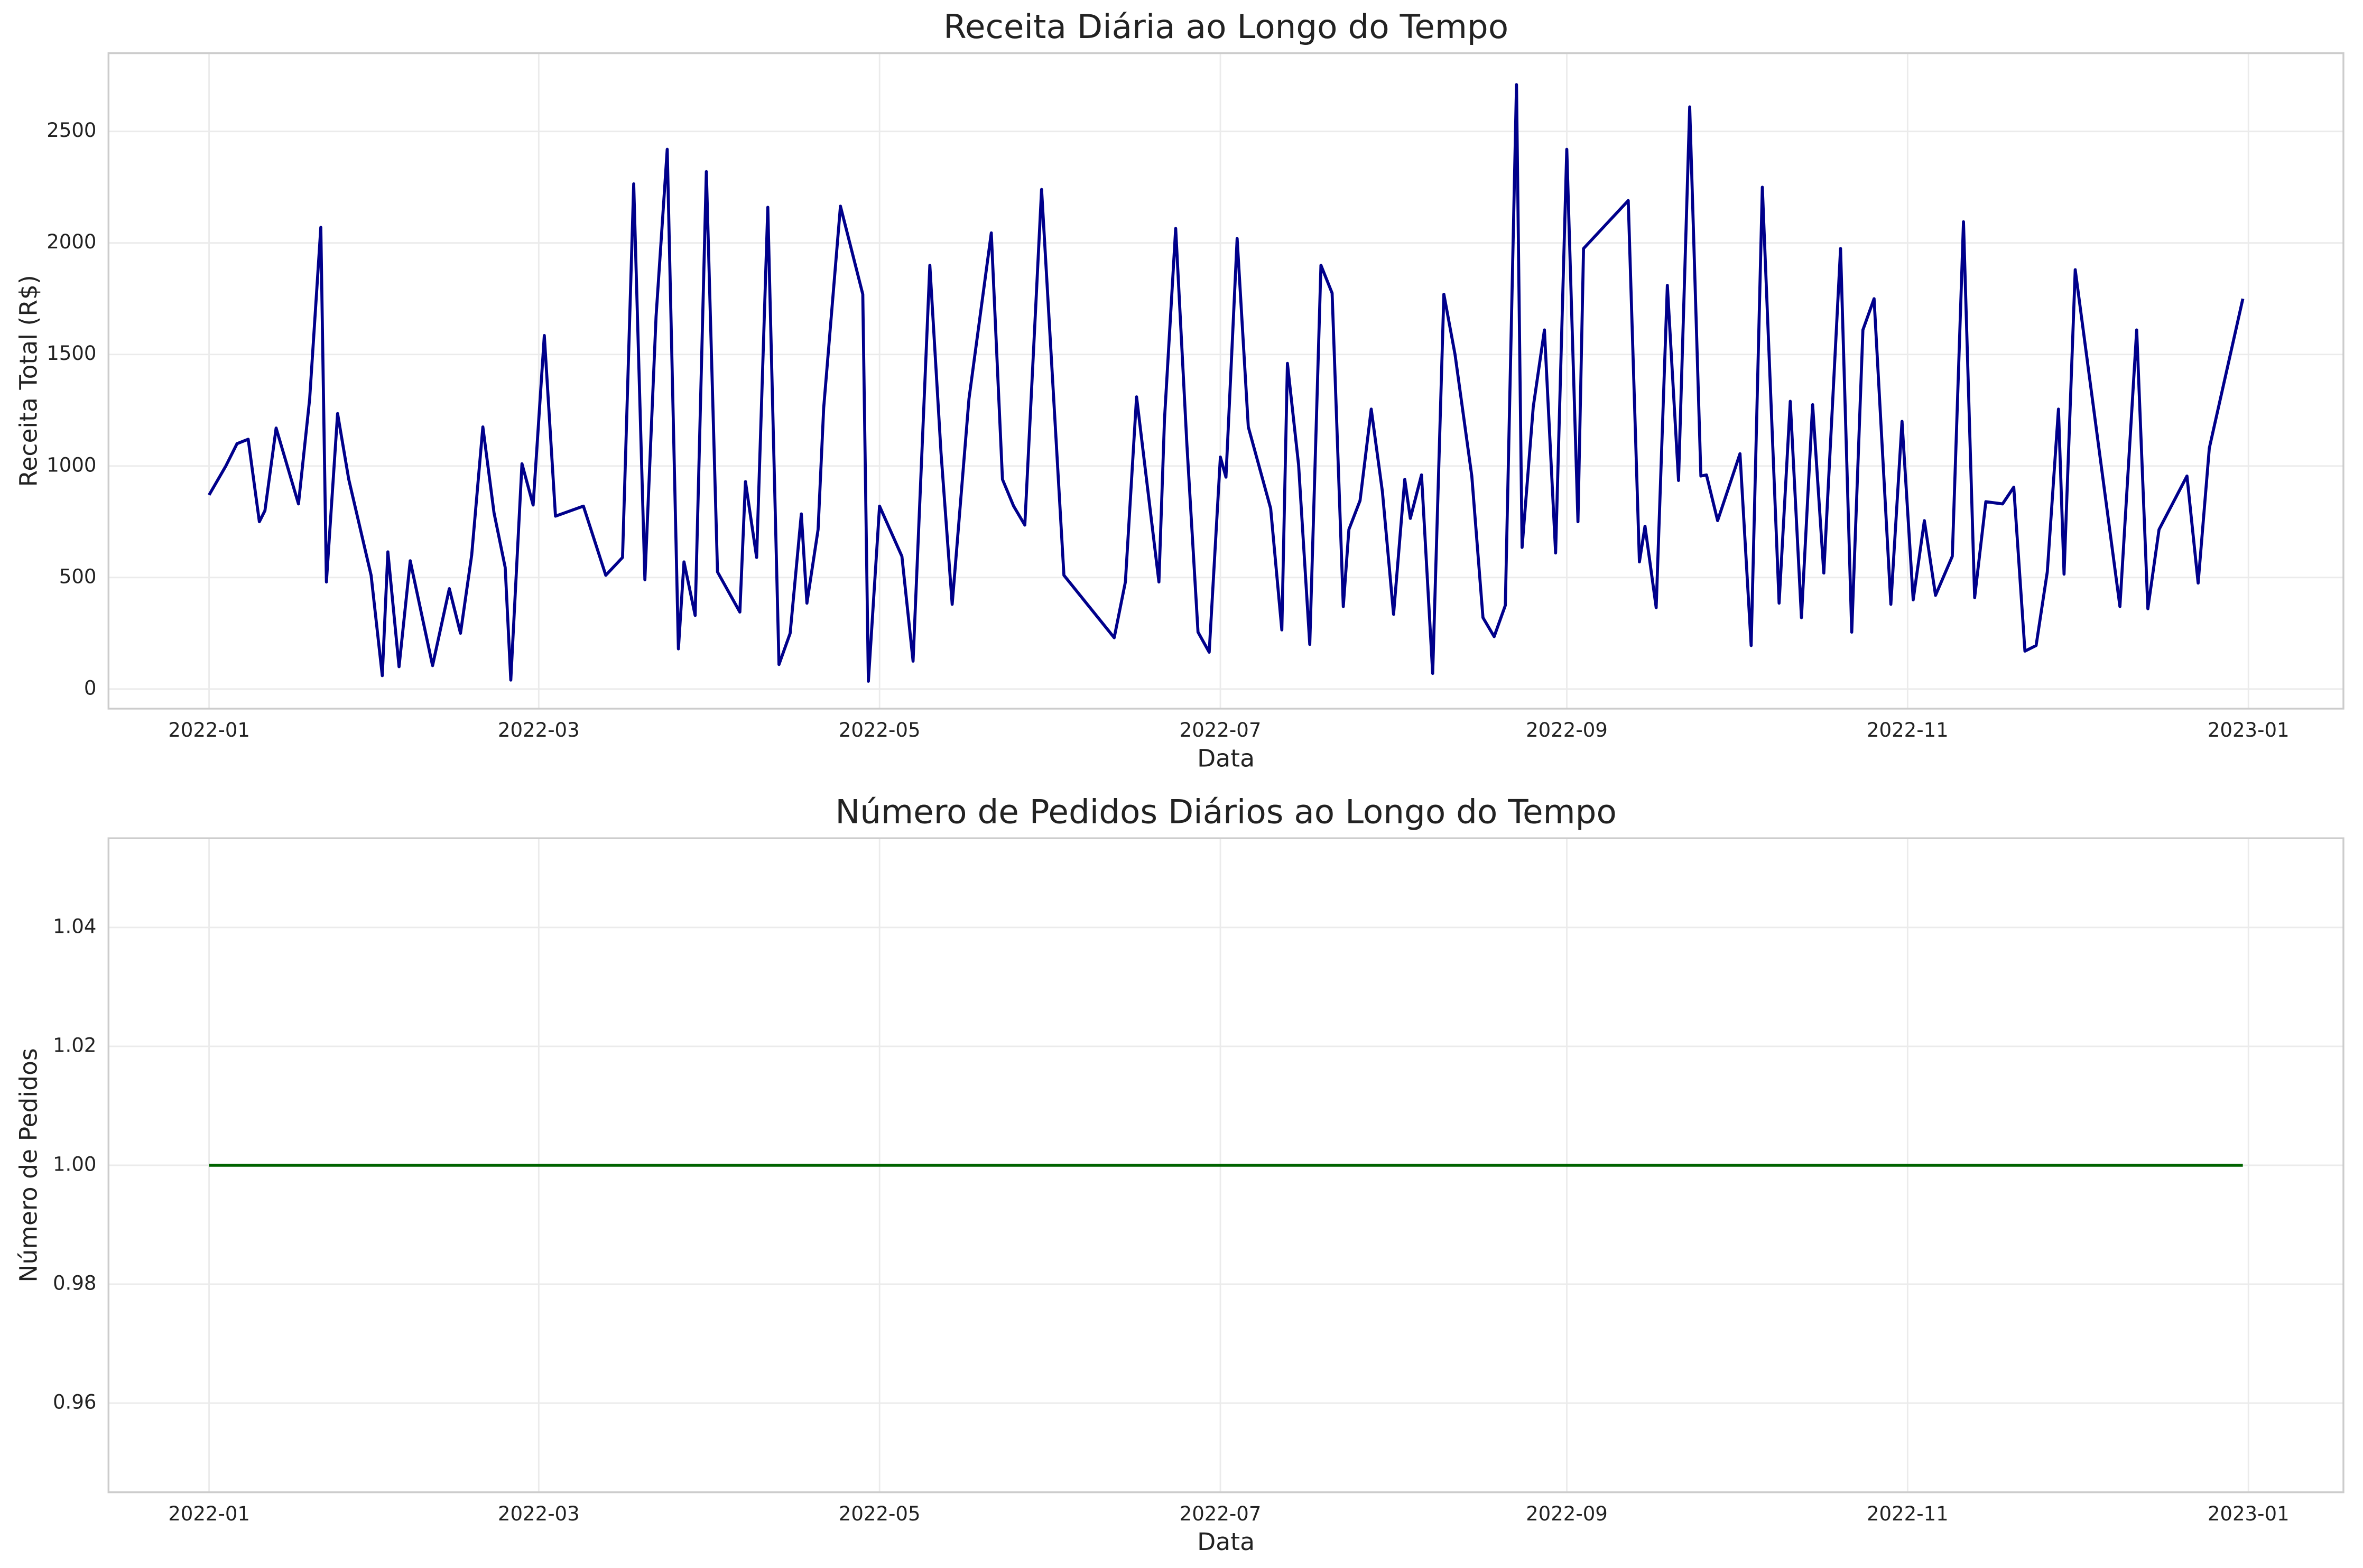  What do you see at coordinates (29, 1165) in the screenshot?
I see `y-axis-label: Número de Pedidos` at bounding box center [29, 1165].